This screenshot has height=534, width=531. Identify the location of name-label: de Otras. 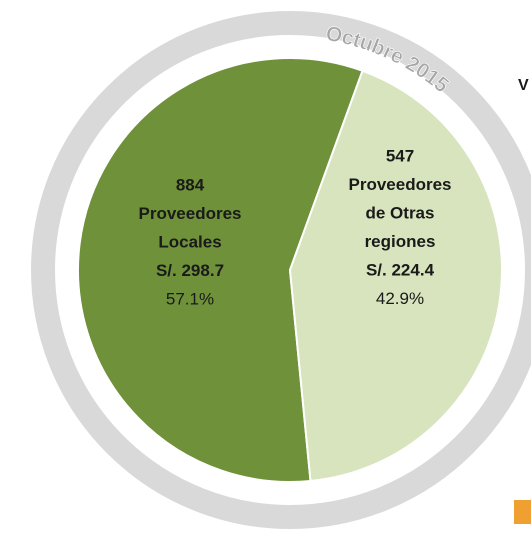
(400, 212).